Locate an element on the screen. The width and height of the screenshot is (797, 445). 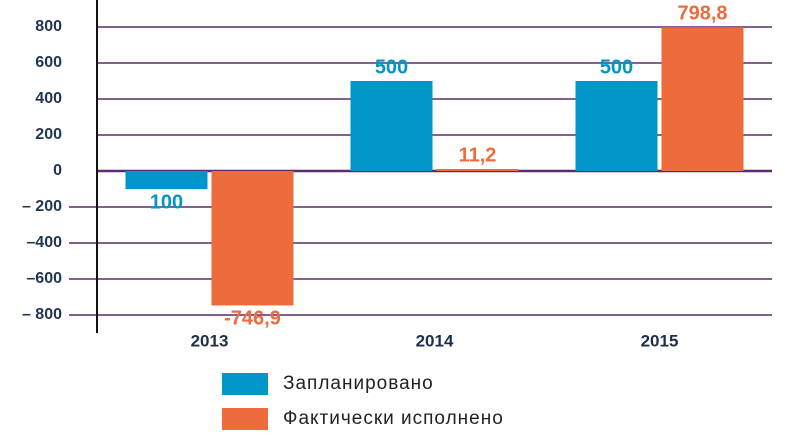
y-tick-label: – 200 is located at coordinates (42, 206).